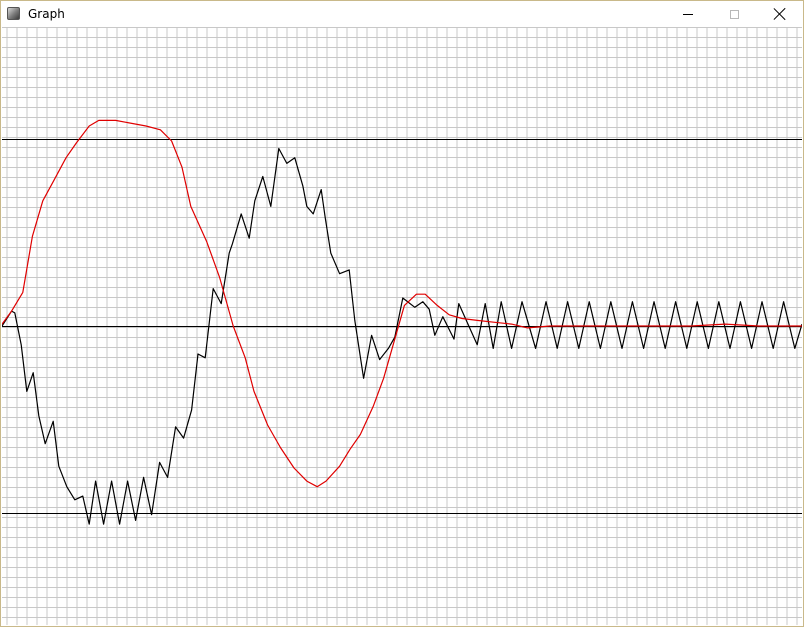 The width and height of the screenshot is (804, 627). Describe the element at coordinates (13, 13) in the screenshot. I see `app-icon` at that location.